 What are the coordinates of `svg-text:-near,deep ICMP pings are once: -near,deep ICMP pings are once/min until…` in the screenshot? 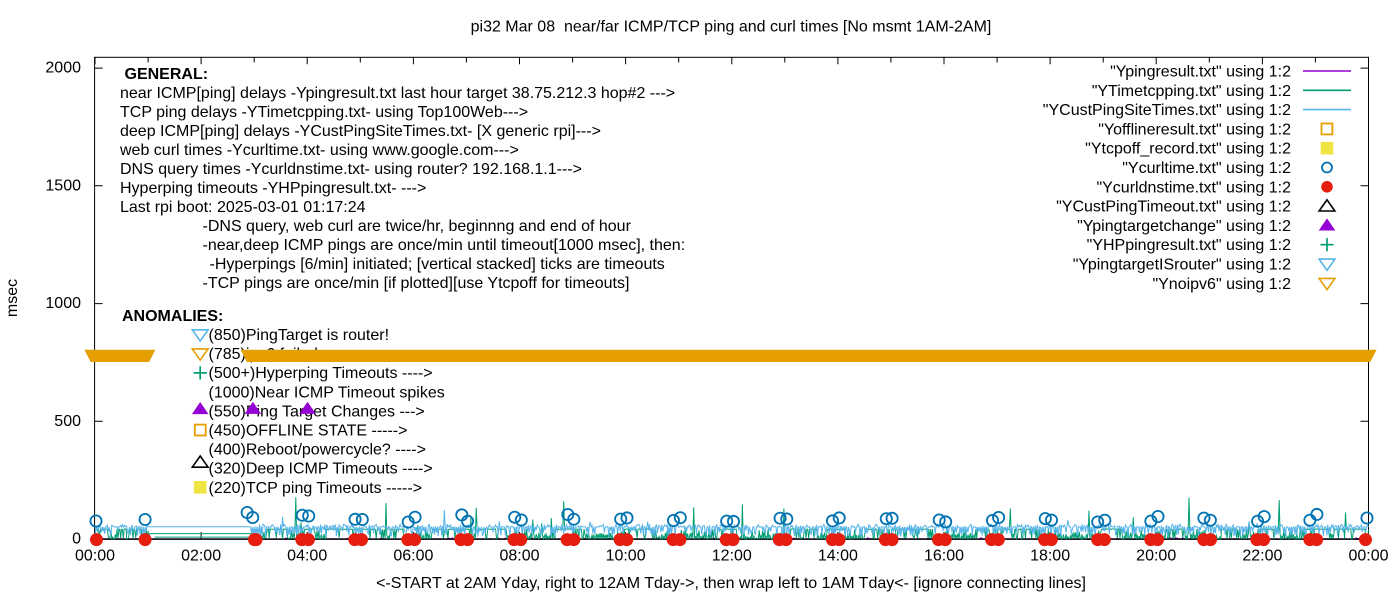 It's located at (444, 245).